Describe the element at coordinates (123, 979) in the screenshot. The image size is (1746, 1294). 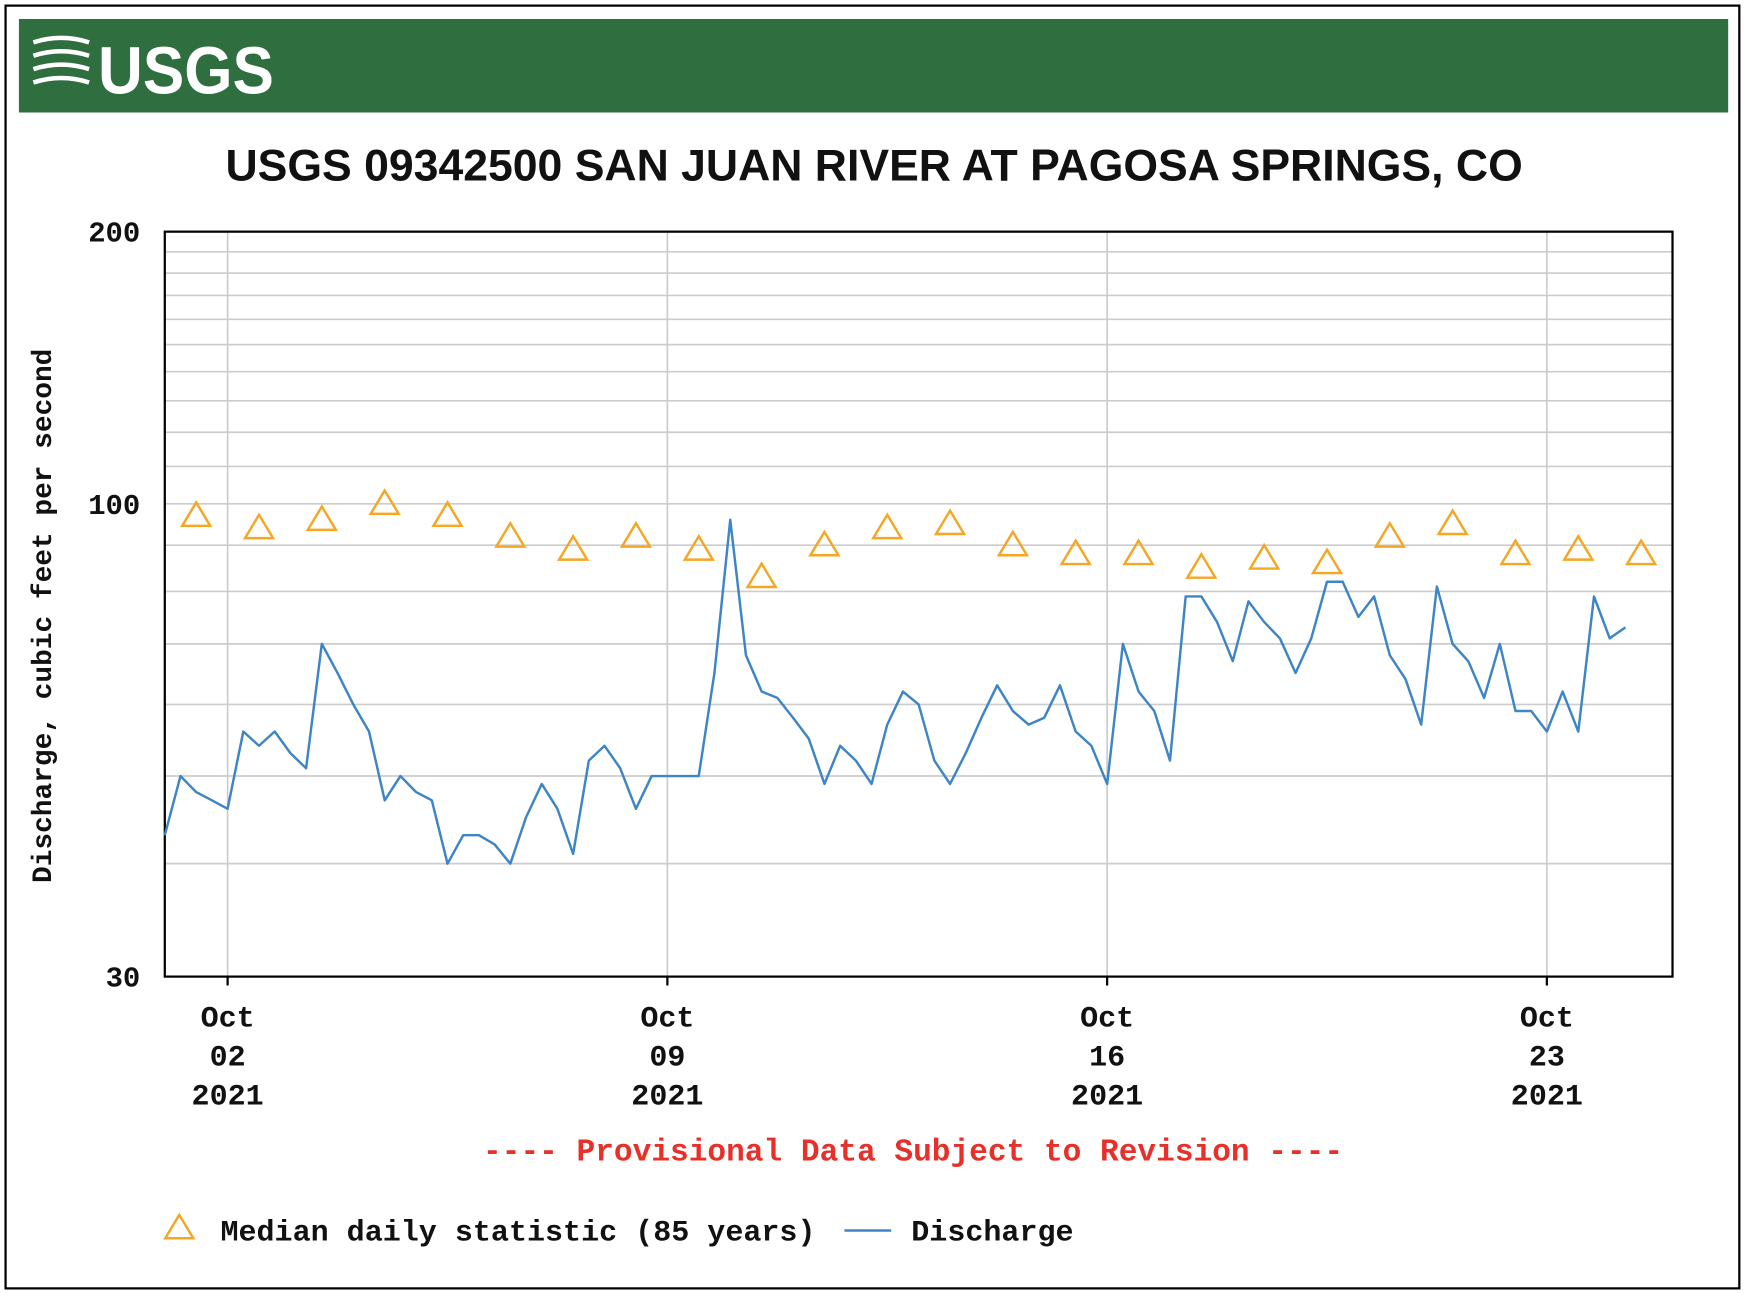
I see `y-tick-label: 30` at that location.